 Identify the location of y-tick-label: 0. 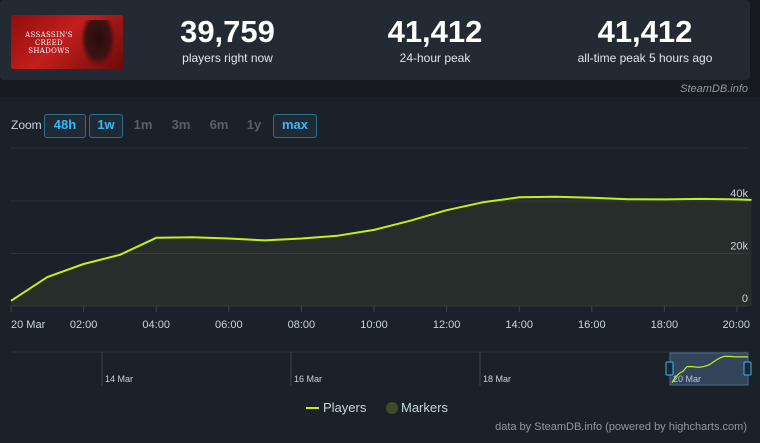
(745, 299).